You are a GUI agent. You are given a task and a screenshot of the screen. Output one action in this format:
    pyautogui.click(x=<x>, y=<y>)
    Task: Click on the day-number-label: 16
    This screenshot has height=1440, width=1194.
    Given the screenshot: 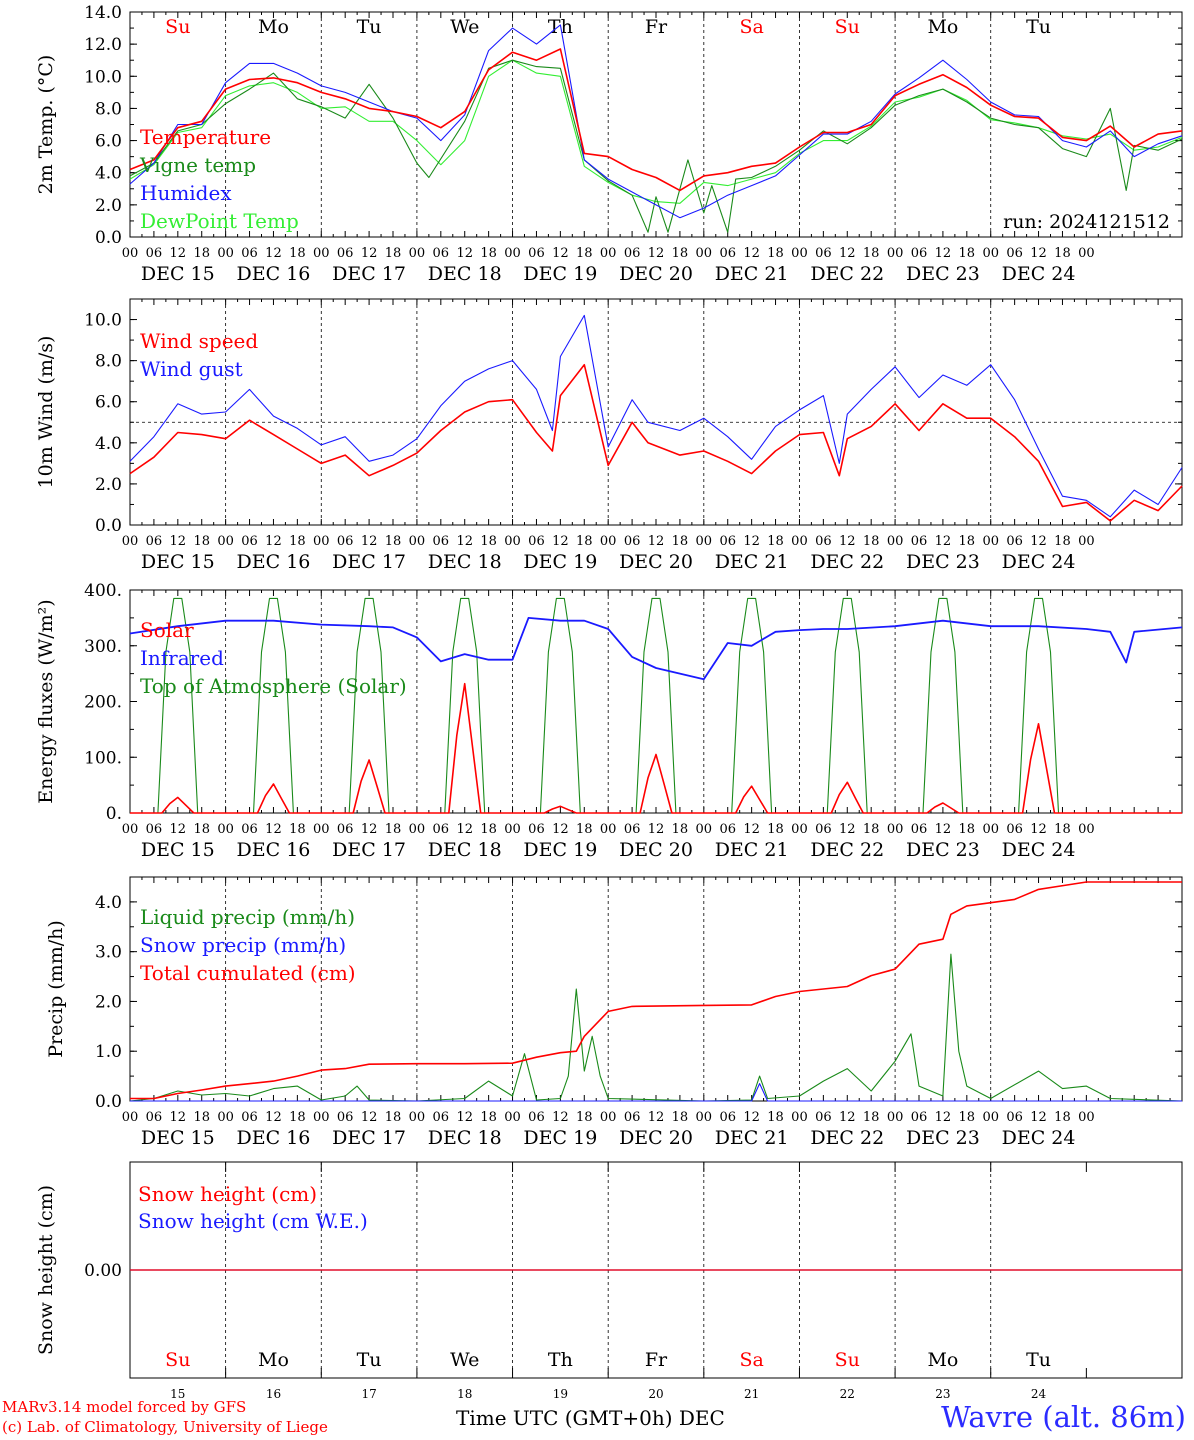 What is the action you would take?
    pyautogui.click(x=273, y=1393)
    